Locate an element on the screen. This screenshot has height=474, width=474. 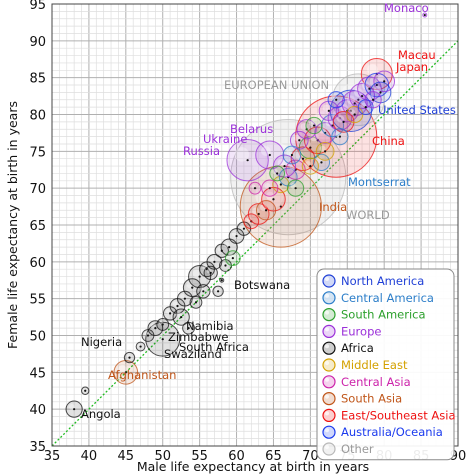
bubble-united-states-center is located at coordinates (351, 110).